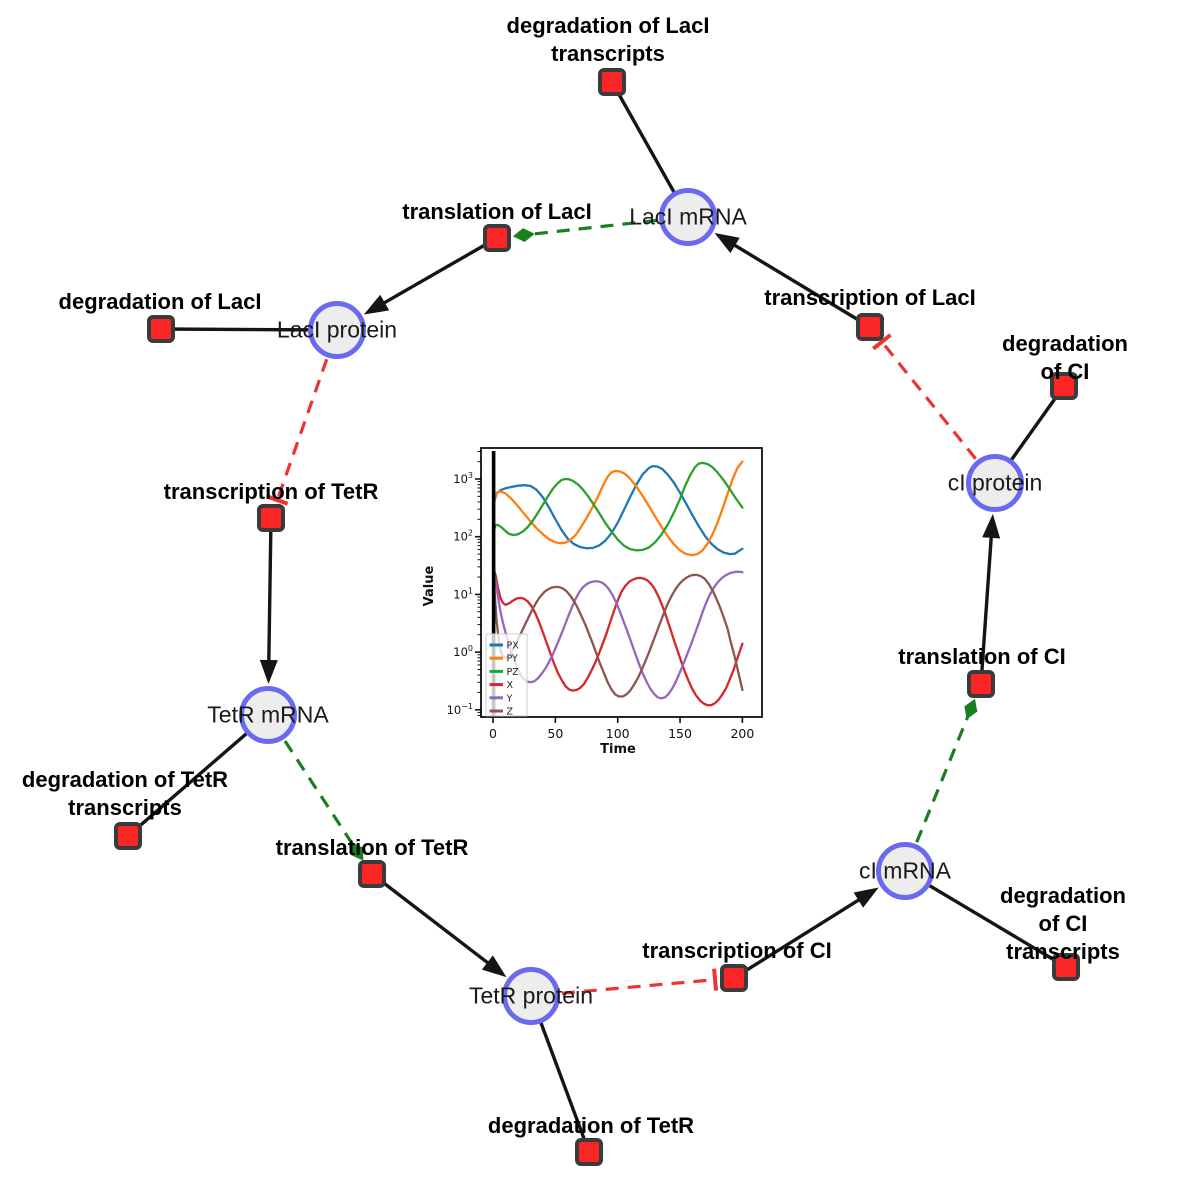  Describe the element at coordinates (715, 979) in the screenshot. I see `edge-inhibitor-tetr_protein-tx_ci-tbar` at that location.